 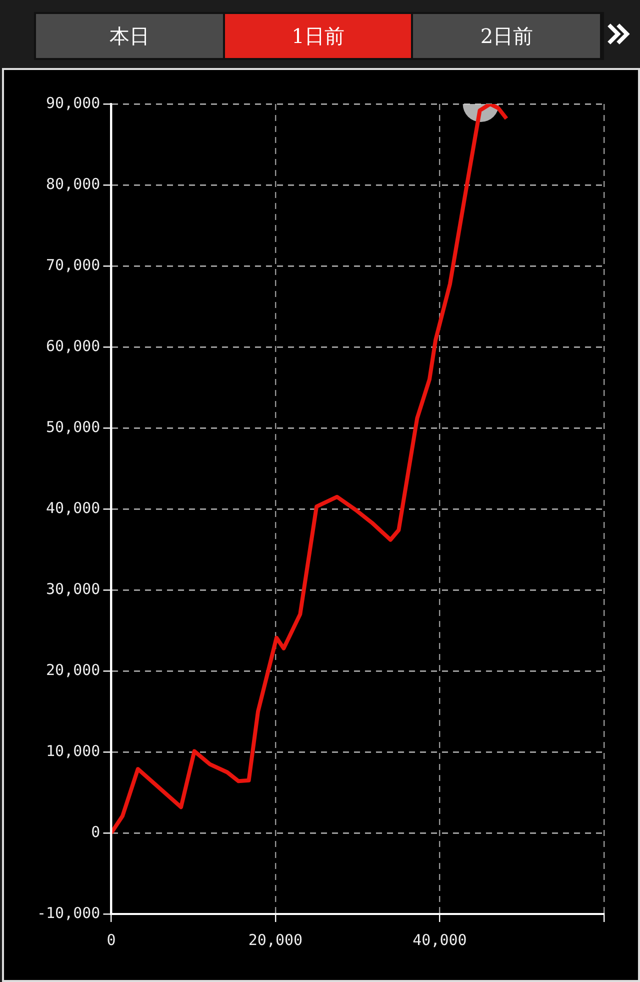 I want to click on y-tick-label: 70,000, so click(x=73, y=265).